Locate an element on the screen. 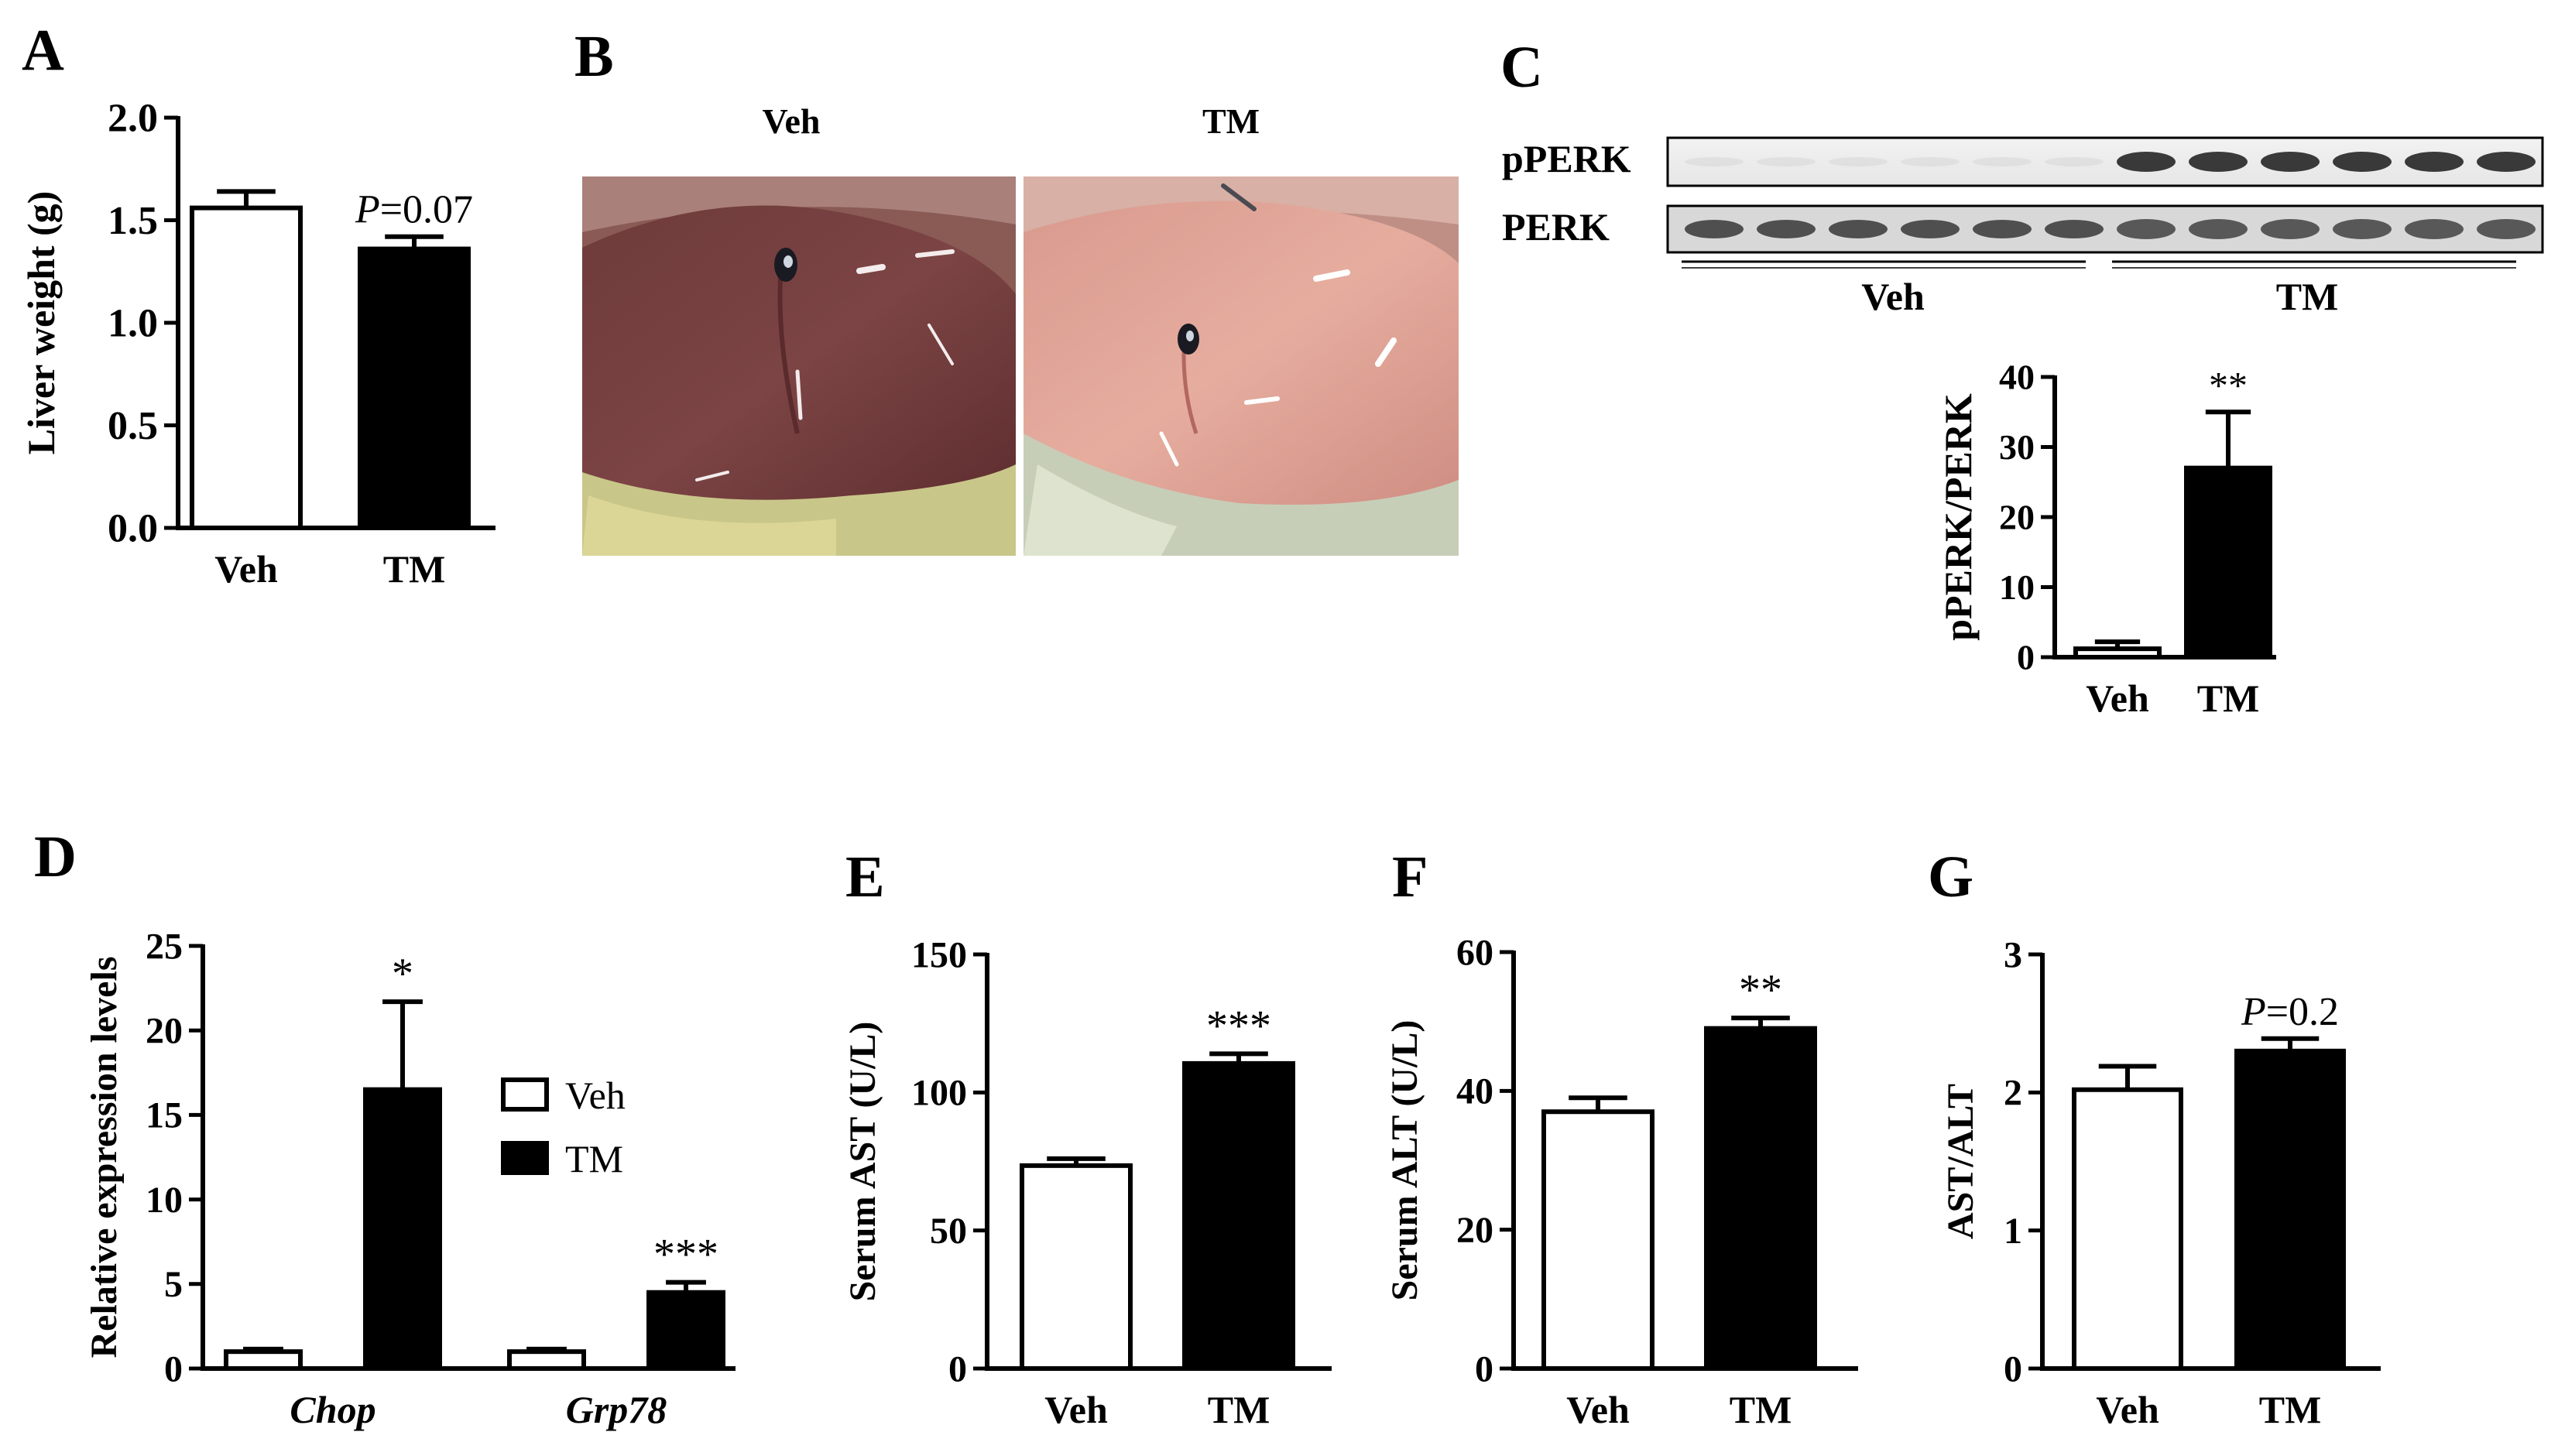  legend-label-tm: TM is located at coordinates (594, 1159).